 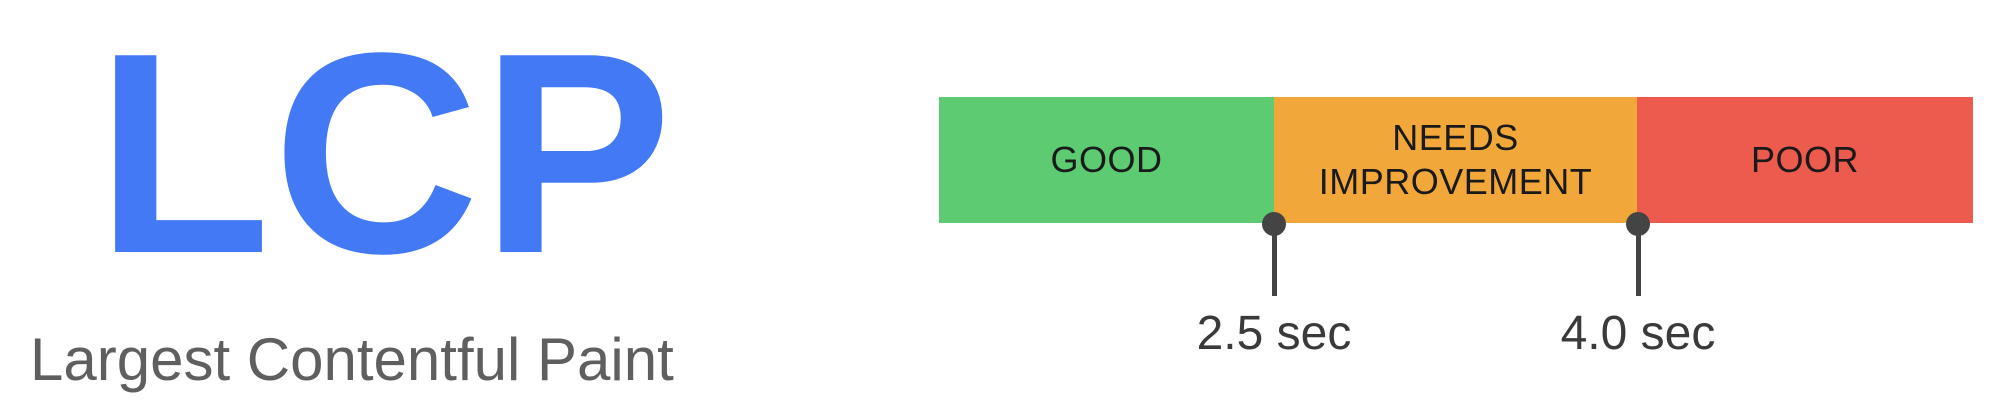 I want to click on segment-poor: POOR, so click(x=1805, y=160).